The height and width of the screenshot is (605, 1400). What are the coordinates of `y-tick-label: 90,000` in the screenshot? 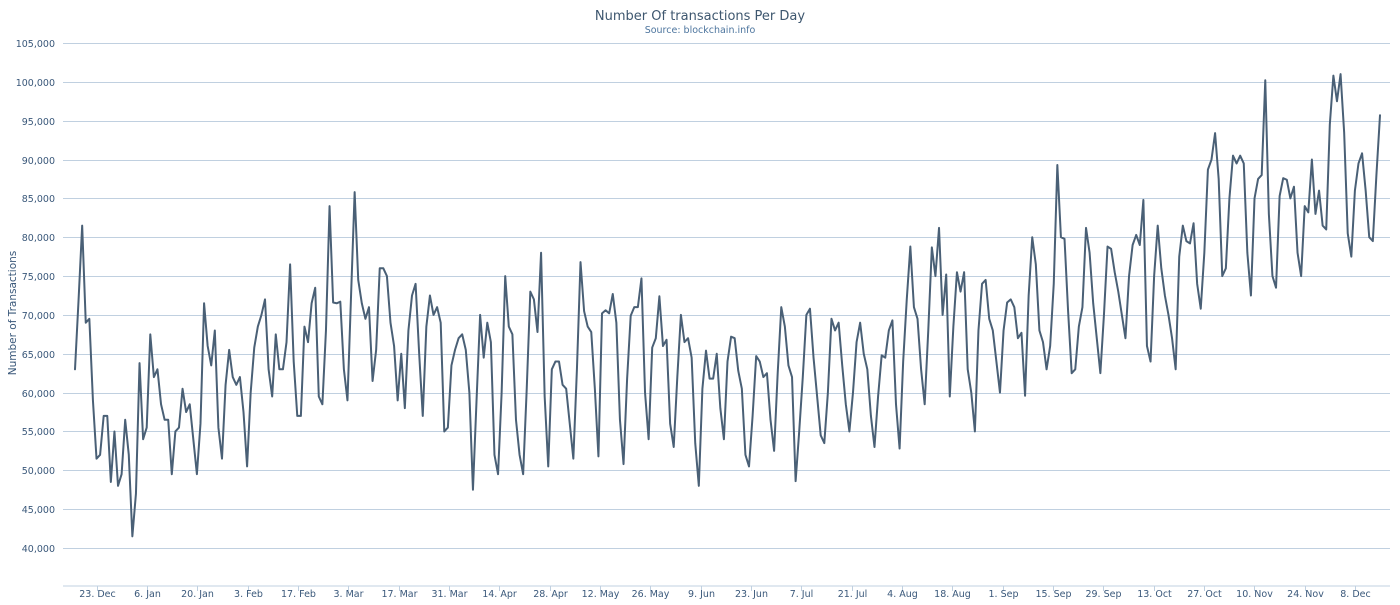 It's located at (38, 161).